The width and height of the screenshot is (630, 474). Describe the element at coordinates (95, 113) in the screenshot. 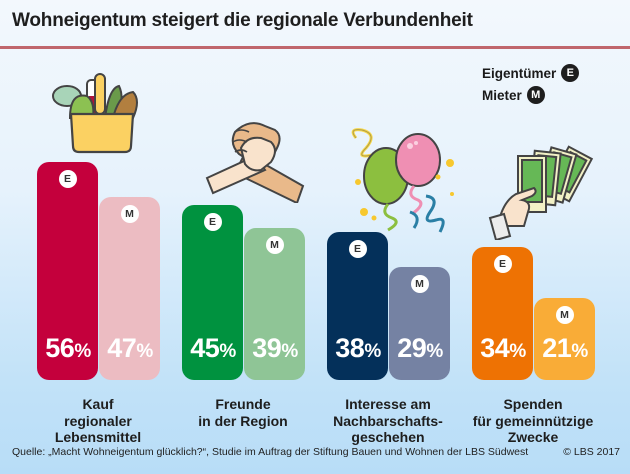

I see `shopping-basket-icon` at that location.